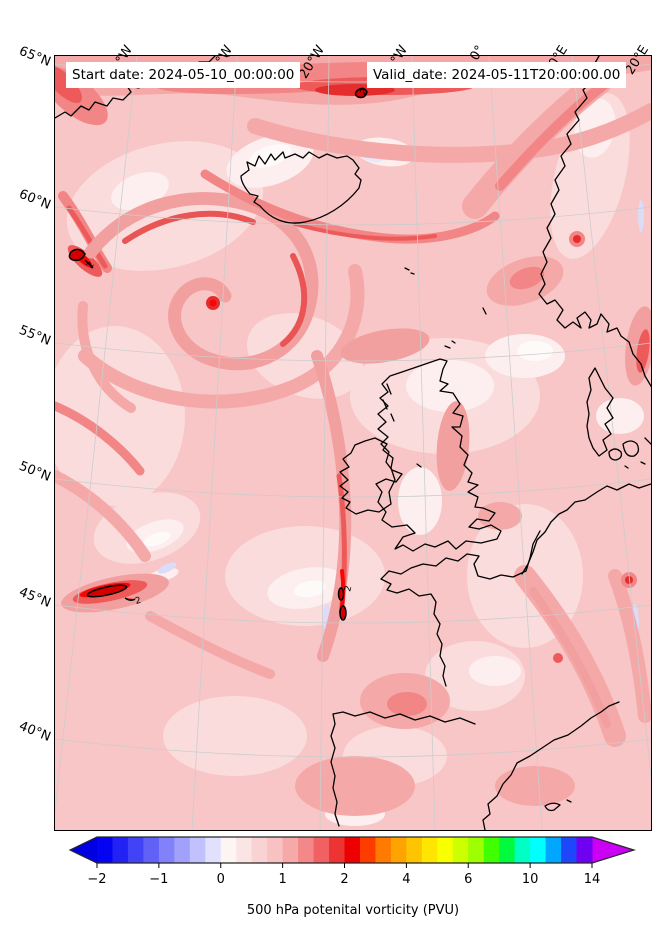  I want to click on colorbar-tick-label-7: 10, so click(530, 879).